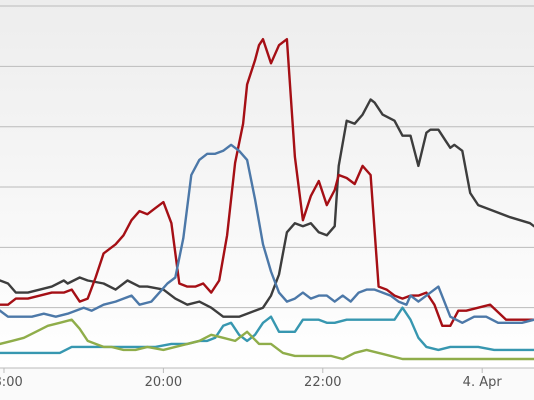 The width and height of the screenshot is (534, 400). I want to click on x-axis-band, so click(267, 384).